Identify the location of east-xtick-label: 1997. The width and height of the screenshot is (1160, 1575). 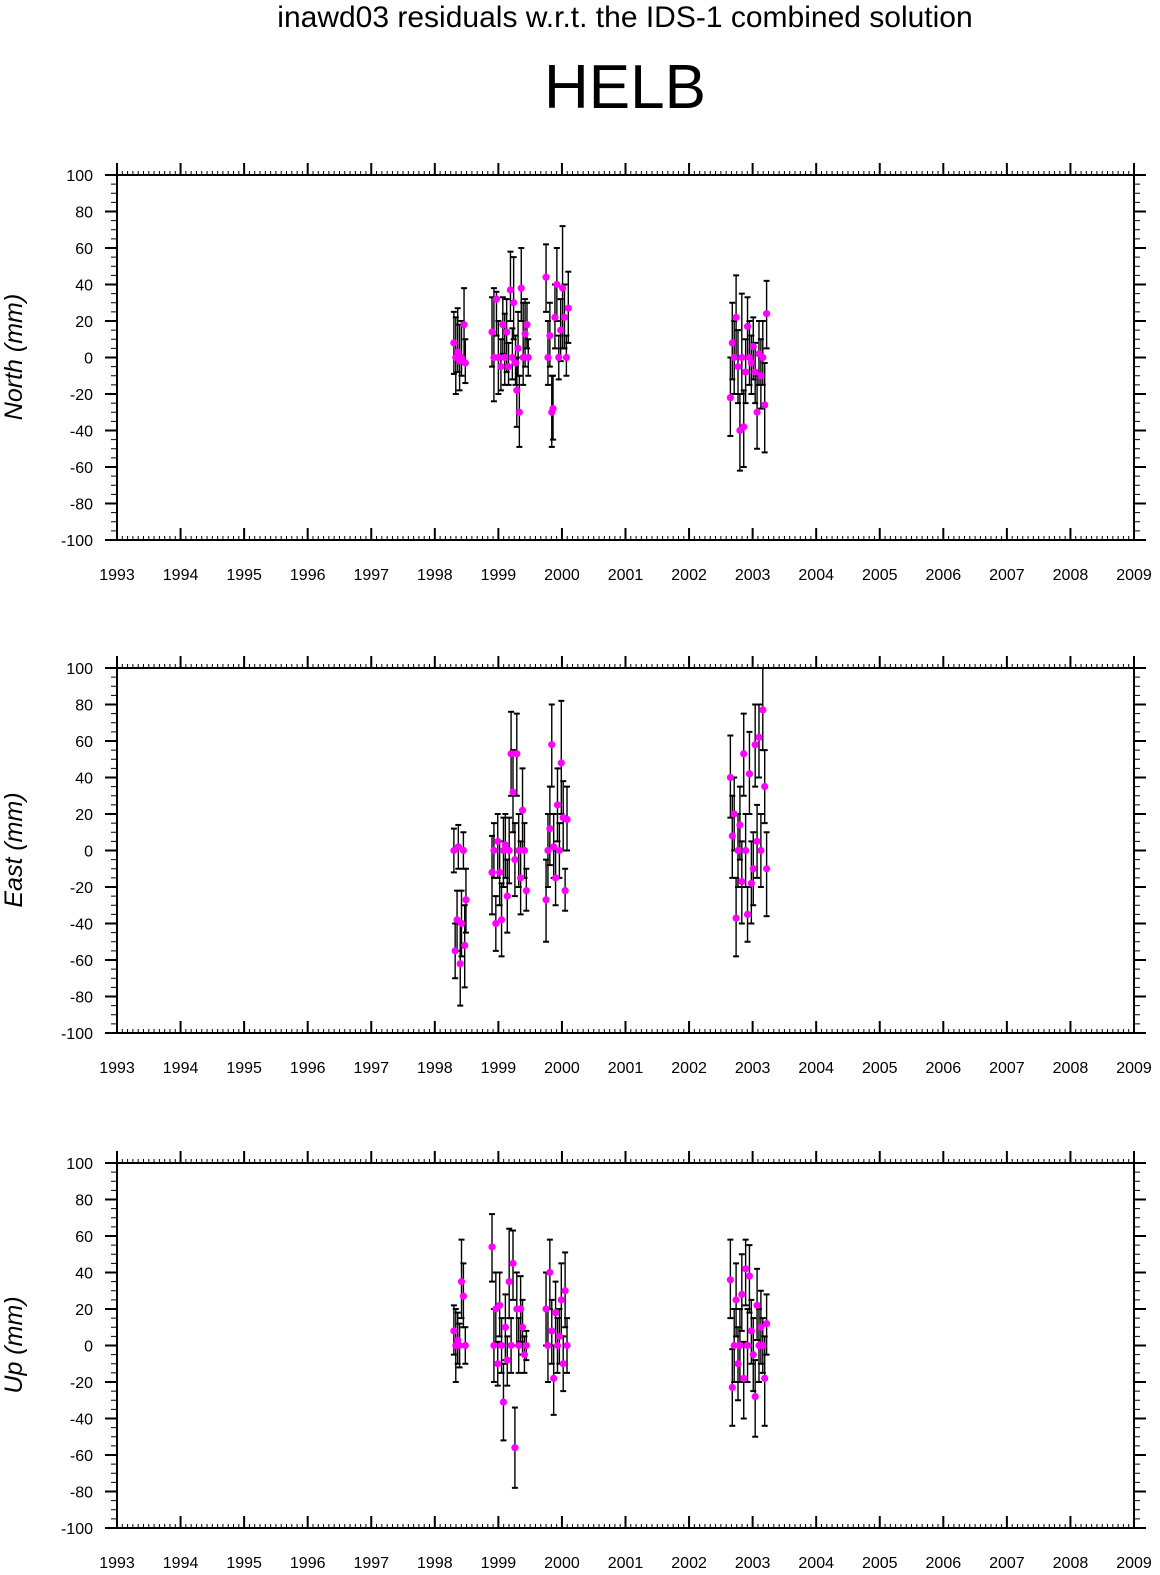
(371, 1068).